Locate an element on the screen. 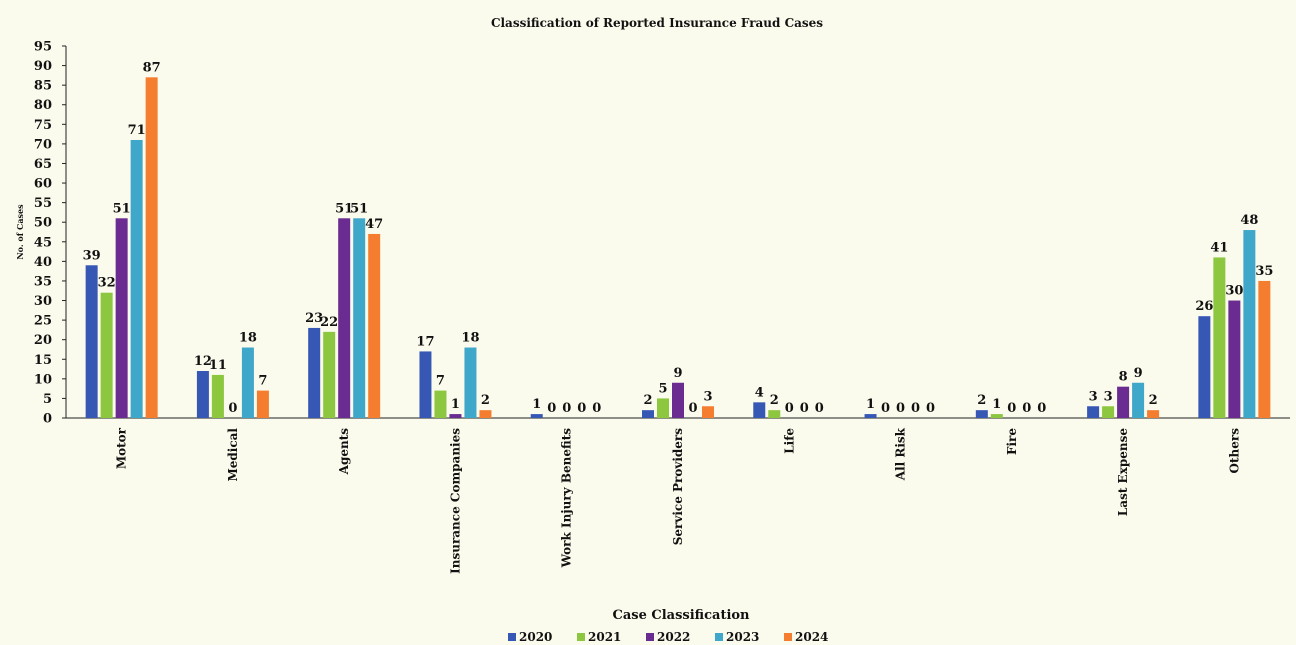  legend-label: 2021 is located at coordinates (604, 637).